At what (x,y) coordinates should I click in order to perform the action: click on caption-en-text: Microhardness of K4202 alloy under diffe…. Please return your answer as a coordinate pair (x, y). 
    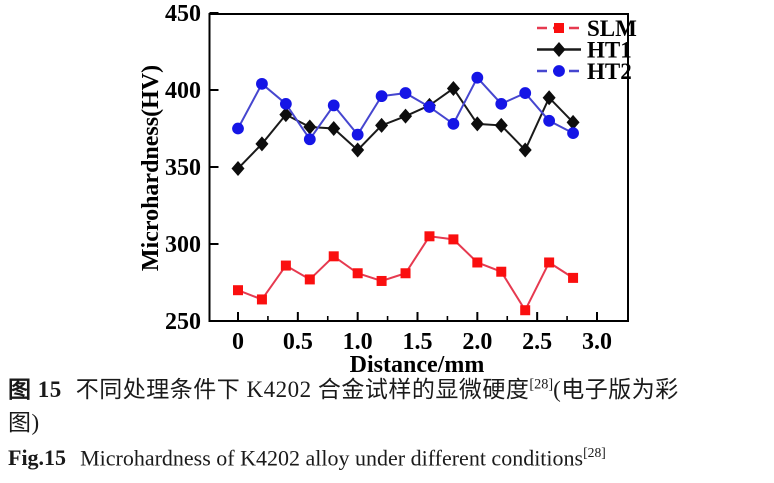
    Looking at the image, I should click on (332, 458).